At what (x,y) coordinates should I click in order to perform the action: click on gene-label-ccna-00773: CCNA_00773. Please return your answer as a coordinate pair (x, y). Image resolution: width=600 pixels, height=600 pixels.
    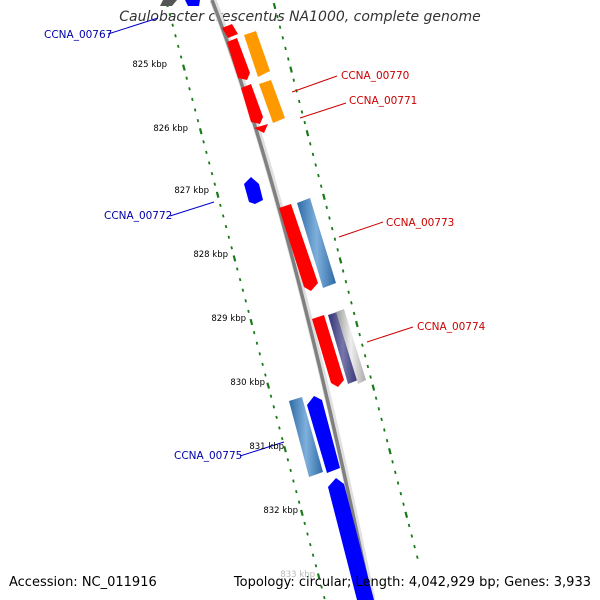
    Looking at the image, I should click on (420, 223).